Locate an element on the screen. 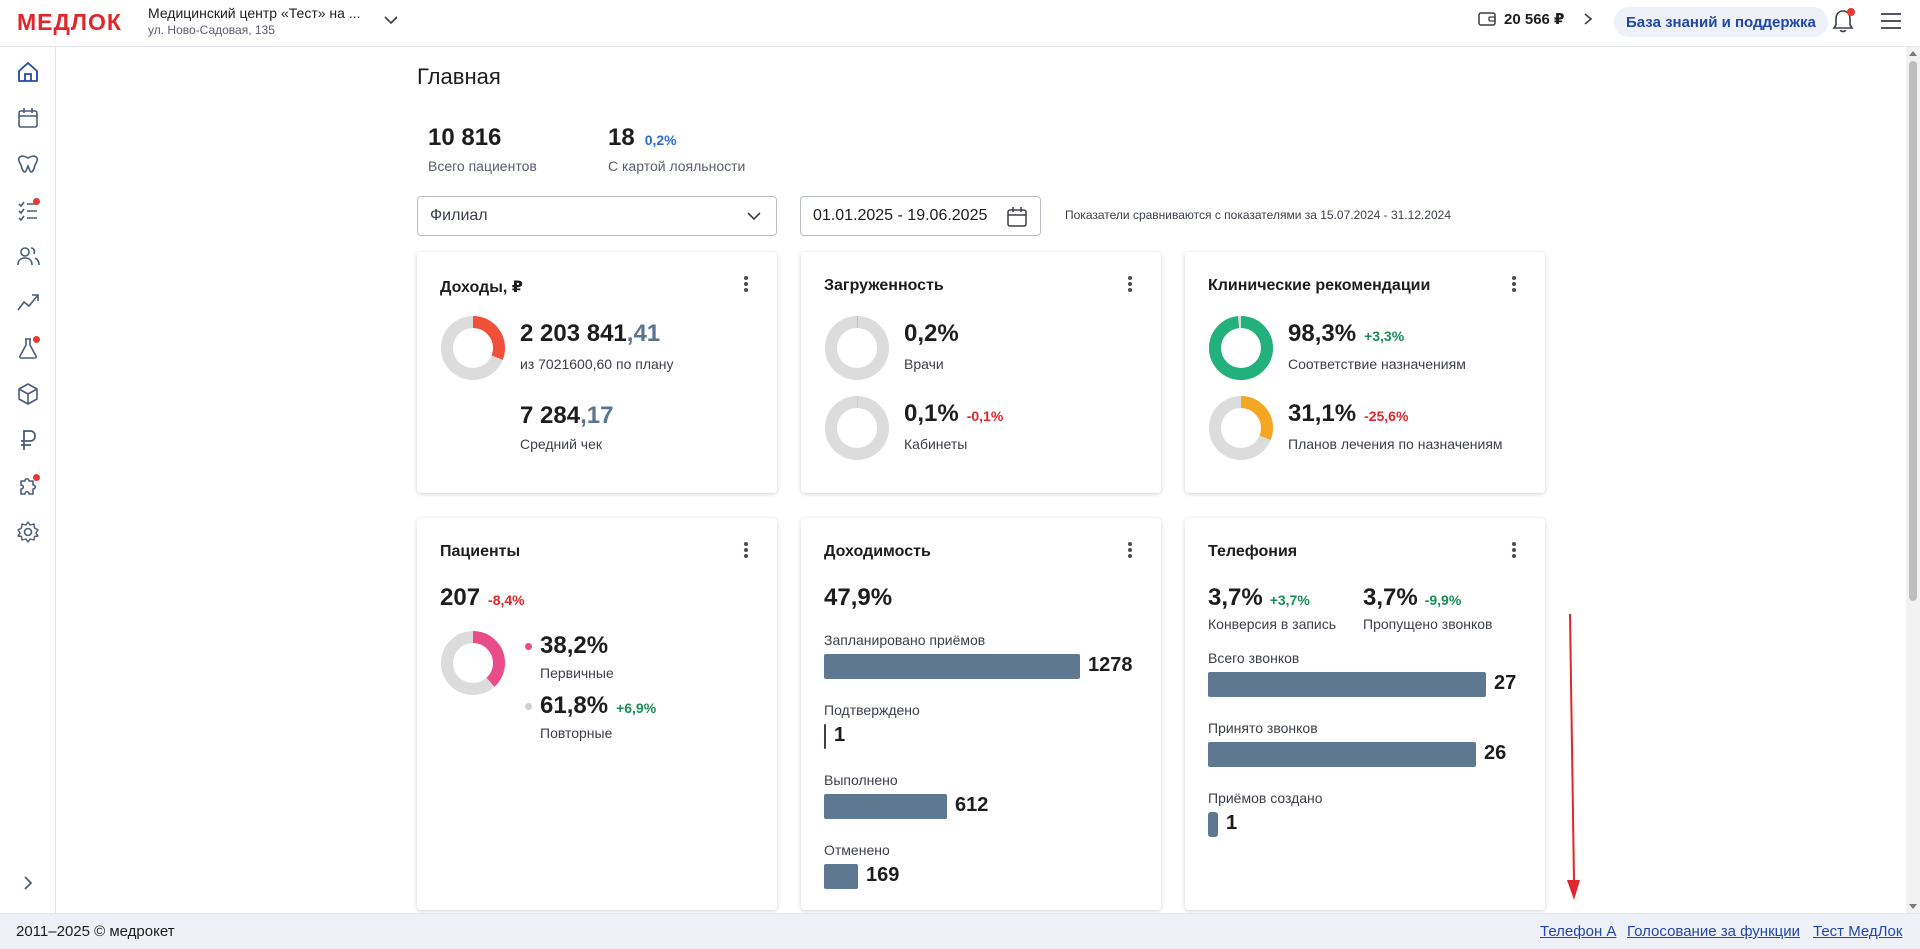 The image size is (1920, 949). puzzle-icon is located at coordinates (28, 486).